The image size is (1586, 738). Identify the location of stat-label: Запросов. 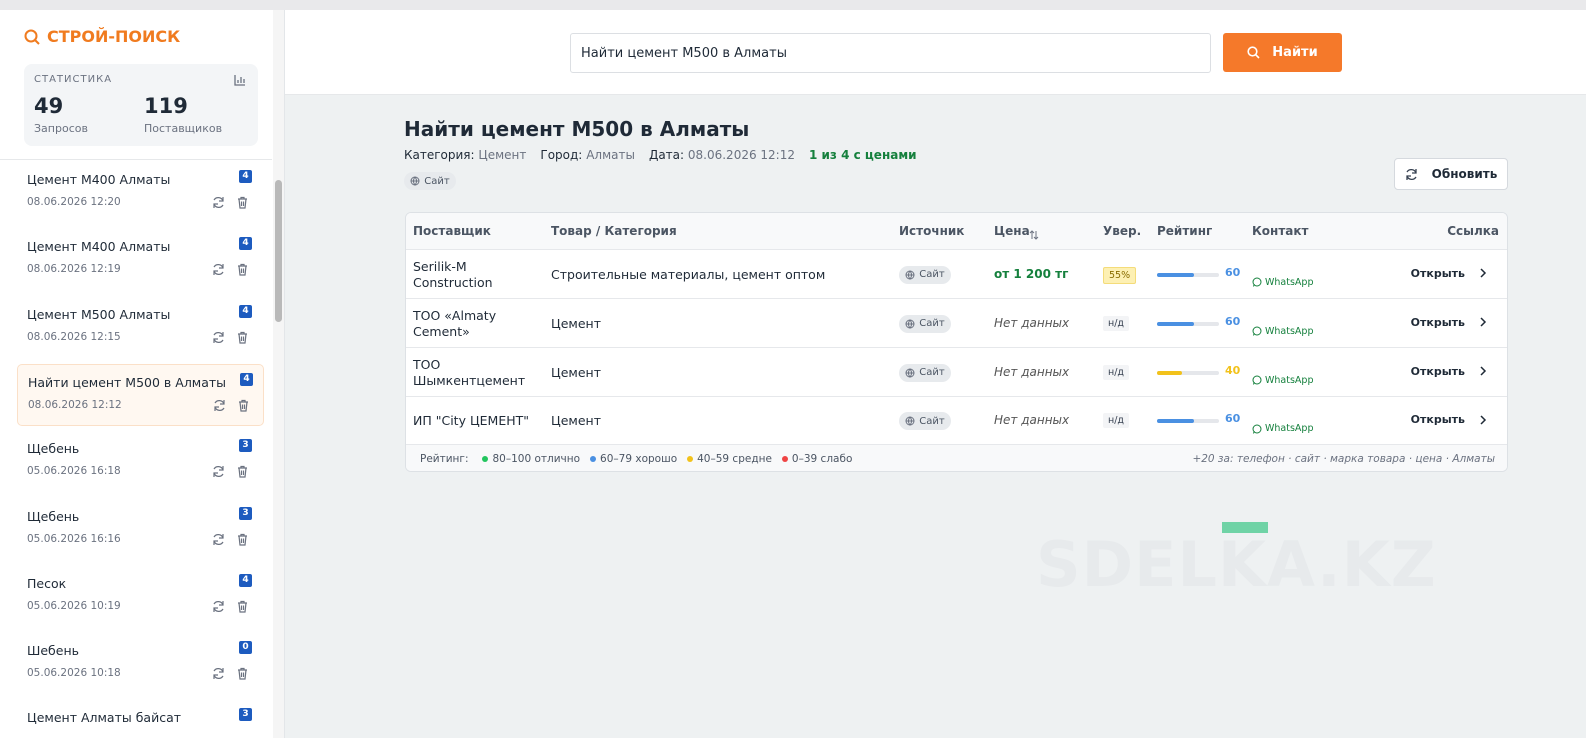
(61, 128).